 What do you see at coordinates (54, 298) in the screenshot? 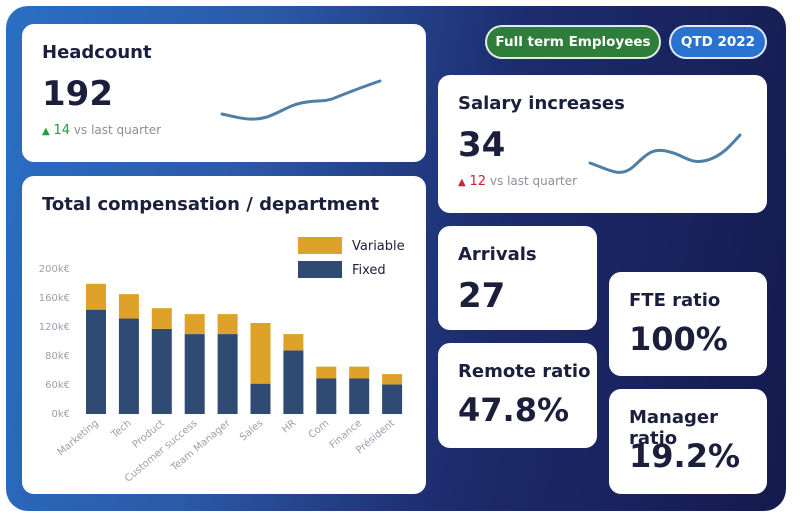
I see `y-tick-label: 160k€` at bounding box center [54, 298].